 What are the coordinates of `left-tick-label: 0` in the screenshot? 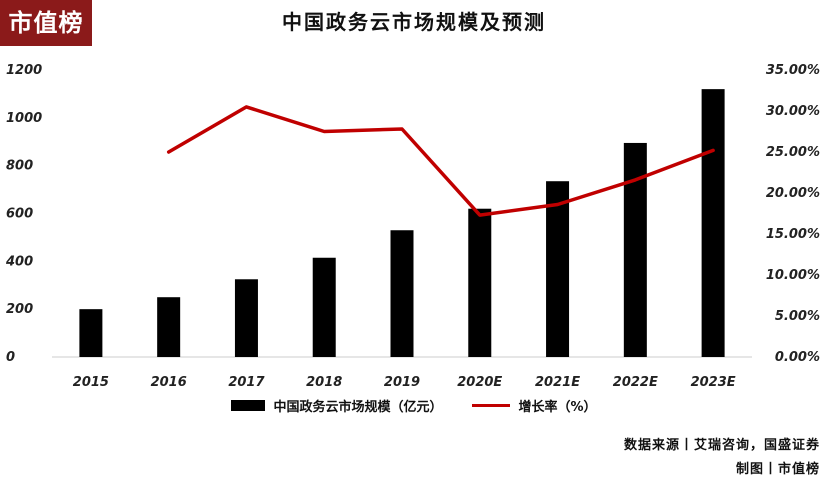 It's located at (10, 357).